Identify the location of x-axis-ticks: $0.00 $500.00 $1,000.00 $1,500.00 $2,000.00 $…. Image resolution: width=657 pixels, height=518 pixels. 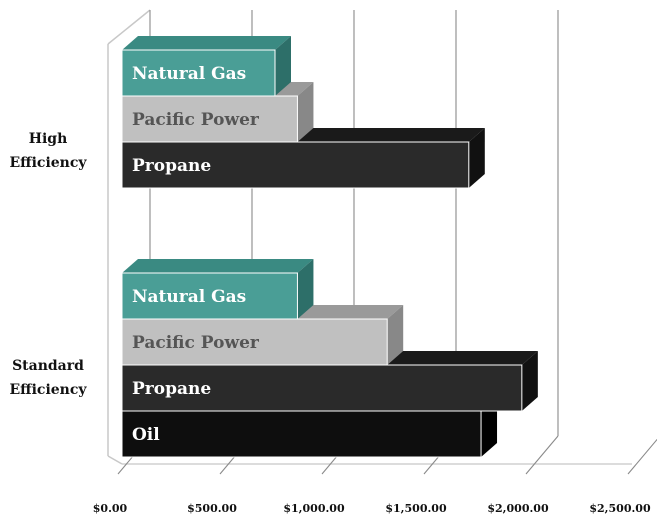
(372, 508).